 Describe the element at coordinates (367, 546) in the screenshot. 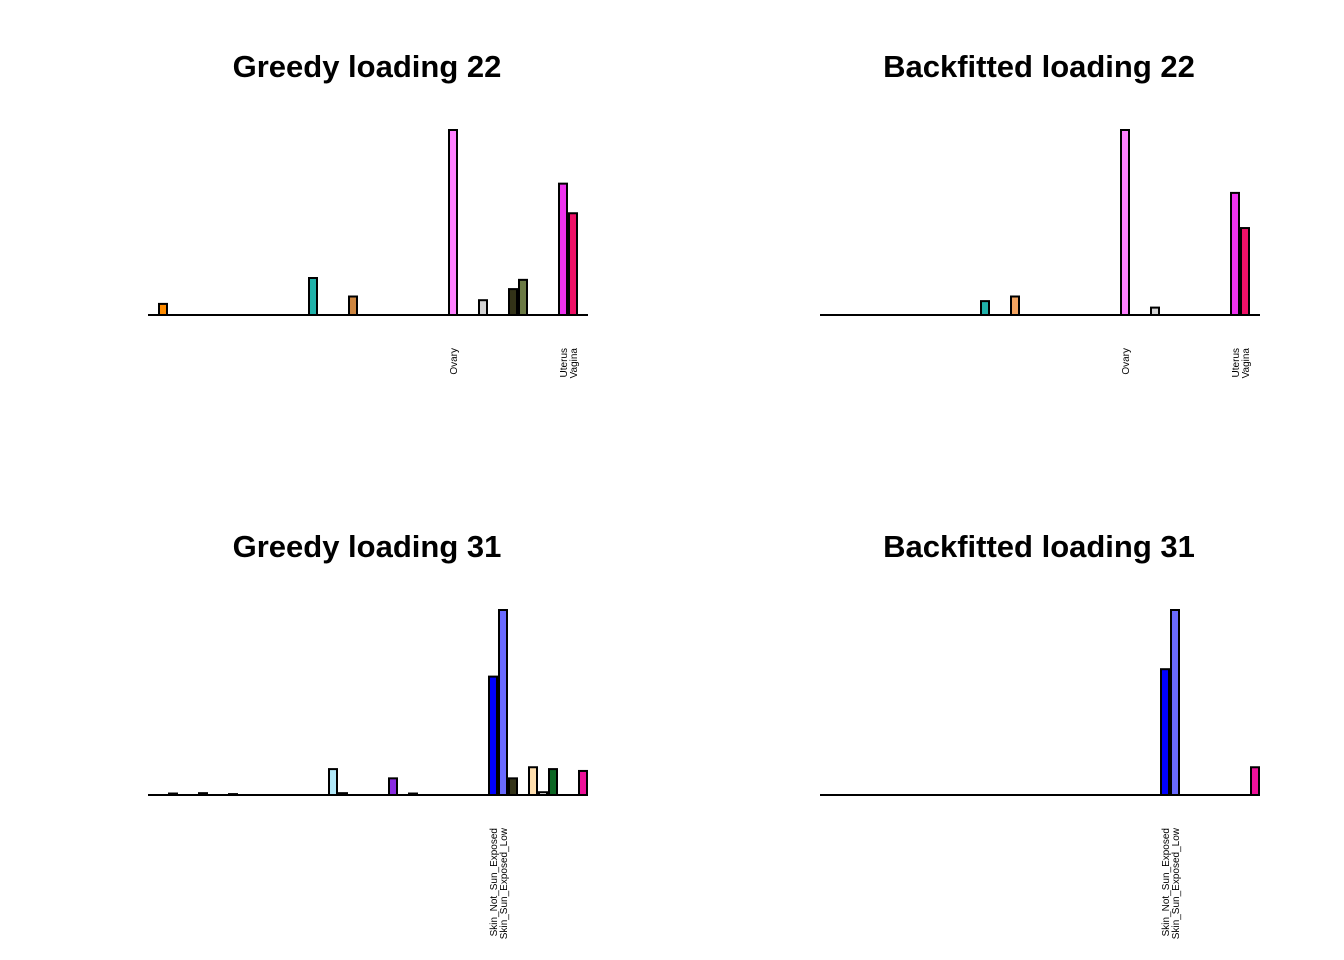

I see `panel-title: Greedy loading 31` at that location.